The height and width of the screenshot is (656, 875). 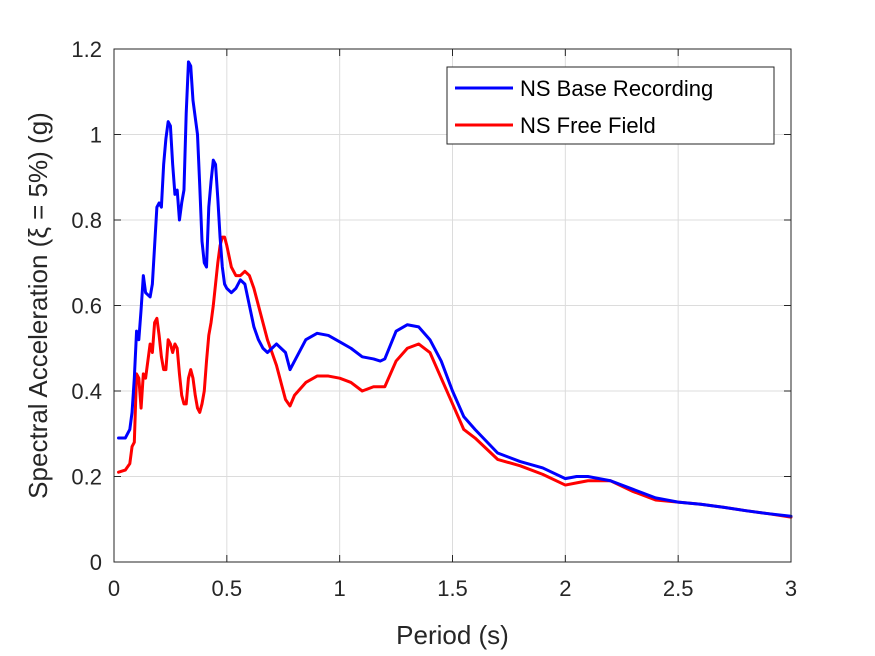 What do you see at coordinates (86, 220) in the screenshot?
I see `y-tick-label: 0.8` at bounding box center [86, 220].